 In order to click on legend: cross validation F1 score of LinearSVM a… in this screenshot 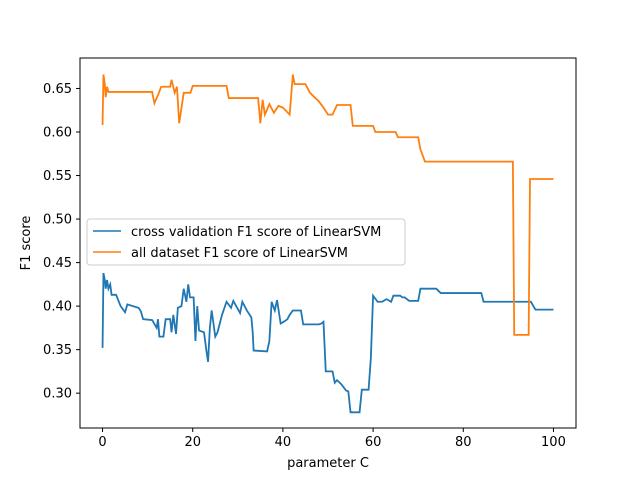, I will do `click(246, 242)`.